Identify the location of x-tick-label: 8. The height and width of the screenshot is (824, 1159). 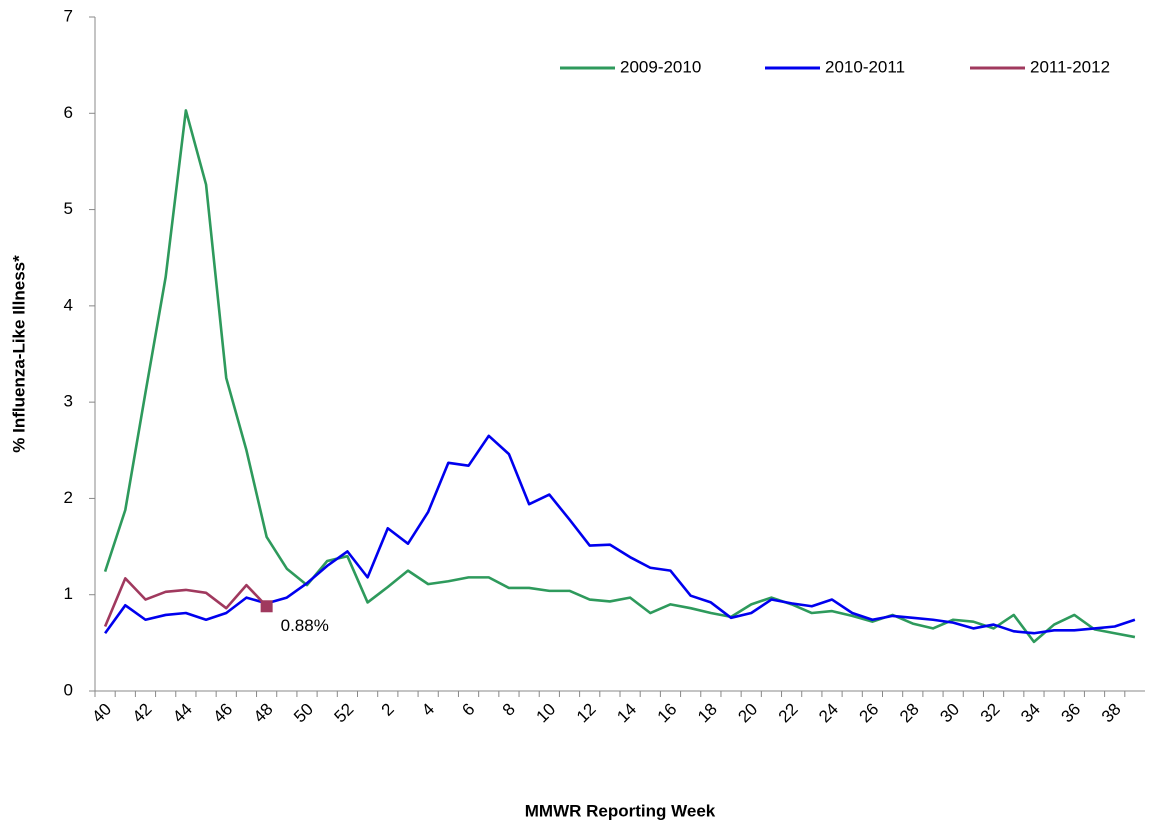
(509, 710).